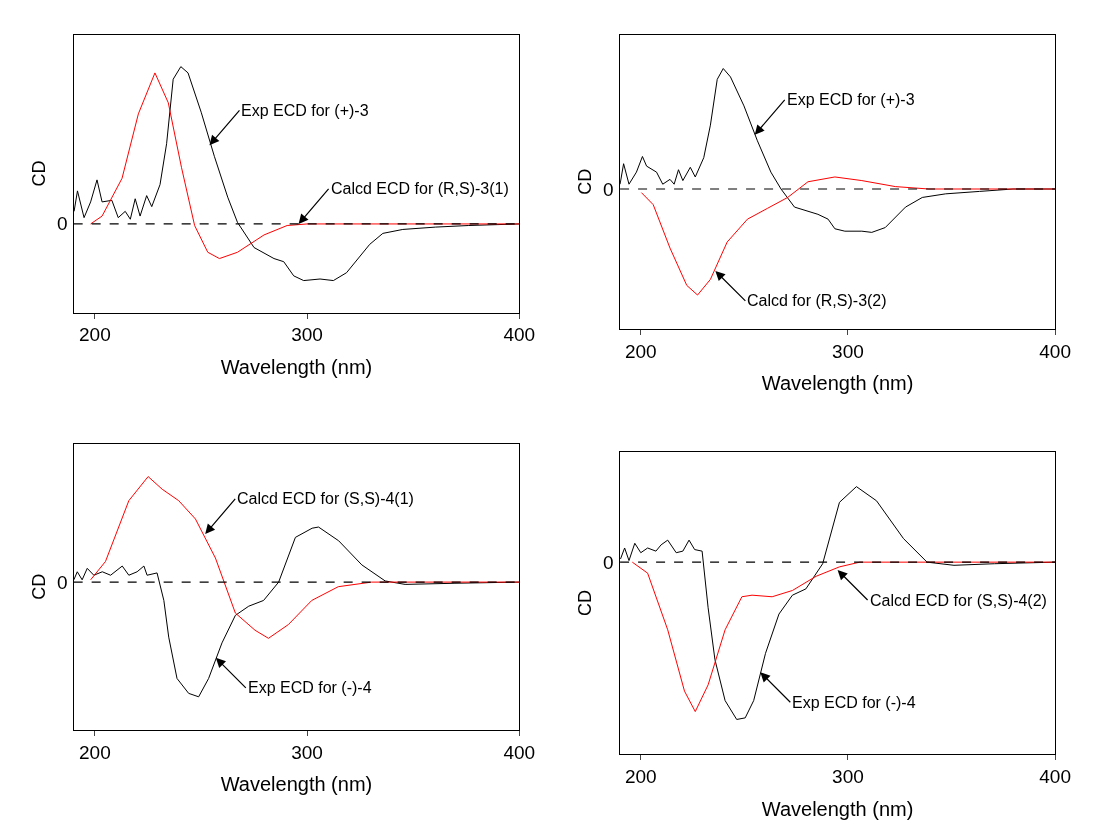  Describe the element at coordinates (958, 600) in the screenshot. I see `annotation: Calcd ECD for (S,S)-4(2)` at that location.